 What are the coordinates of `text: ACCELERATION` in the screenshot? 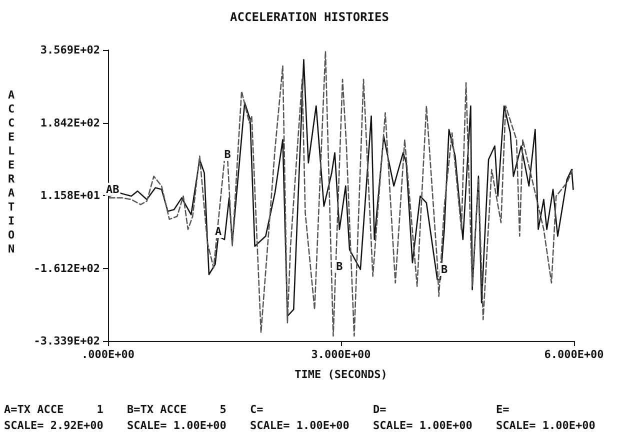 It's located at (11, 172).